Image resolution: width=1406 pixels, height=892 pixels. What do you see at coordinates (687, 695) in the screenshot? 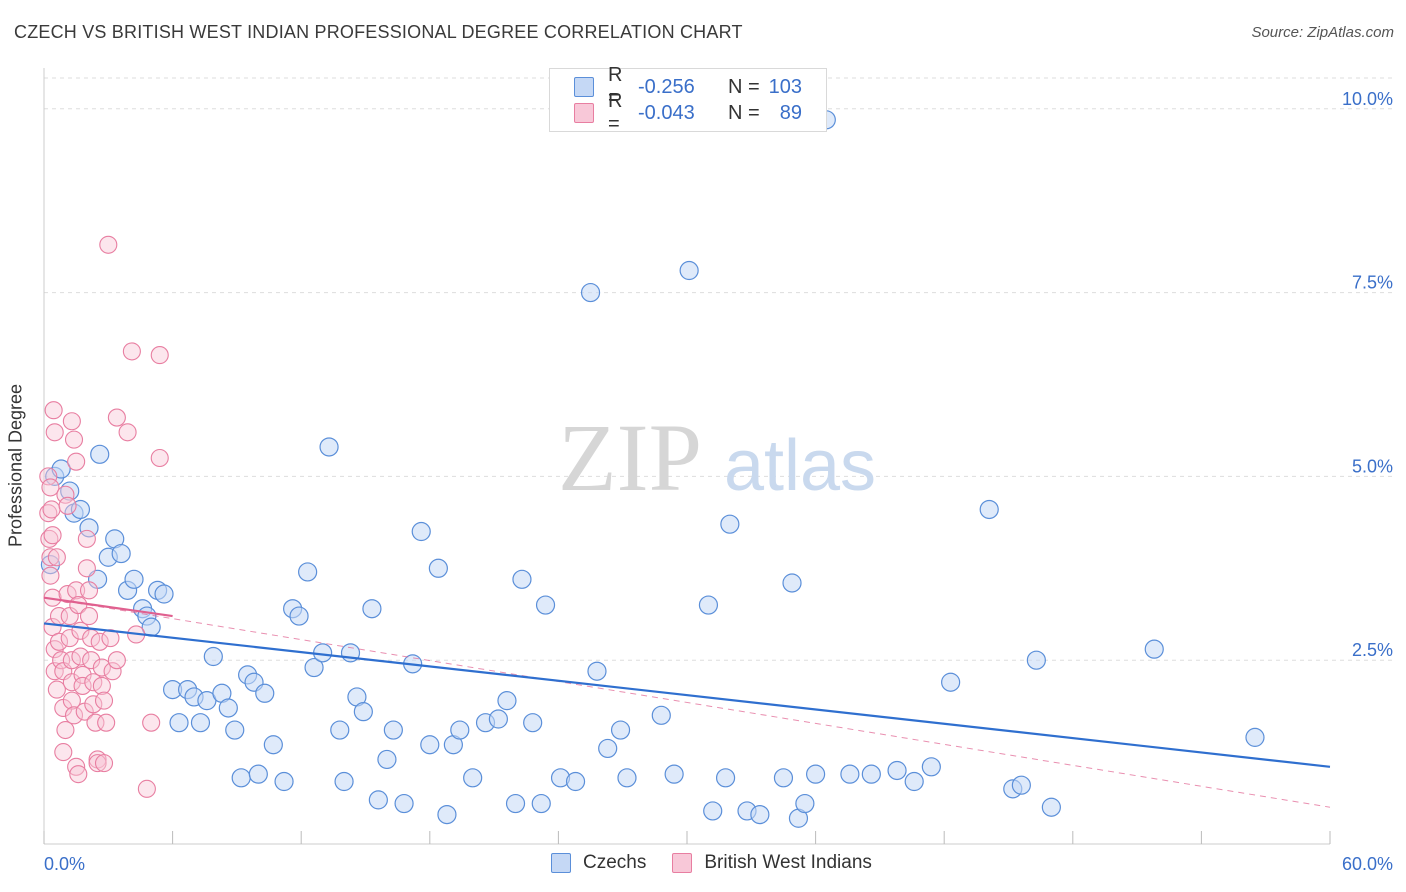
I see `czech-trend-line` at bounding box center [687, 695].